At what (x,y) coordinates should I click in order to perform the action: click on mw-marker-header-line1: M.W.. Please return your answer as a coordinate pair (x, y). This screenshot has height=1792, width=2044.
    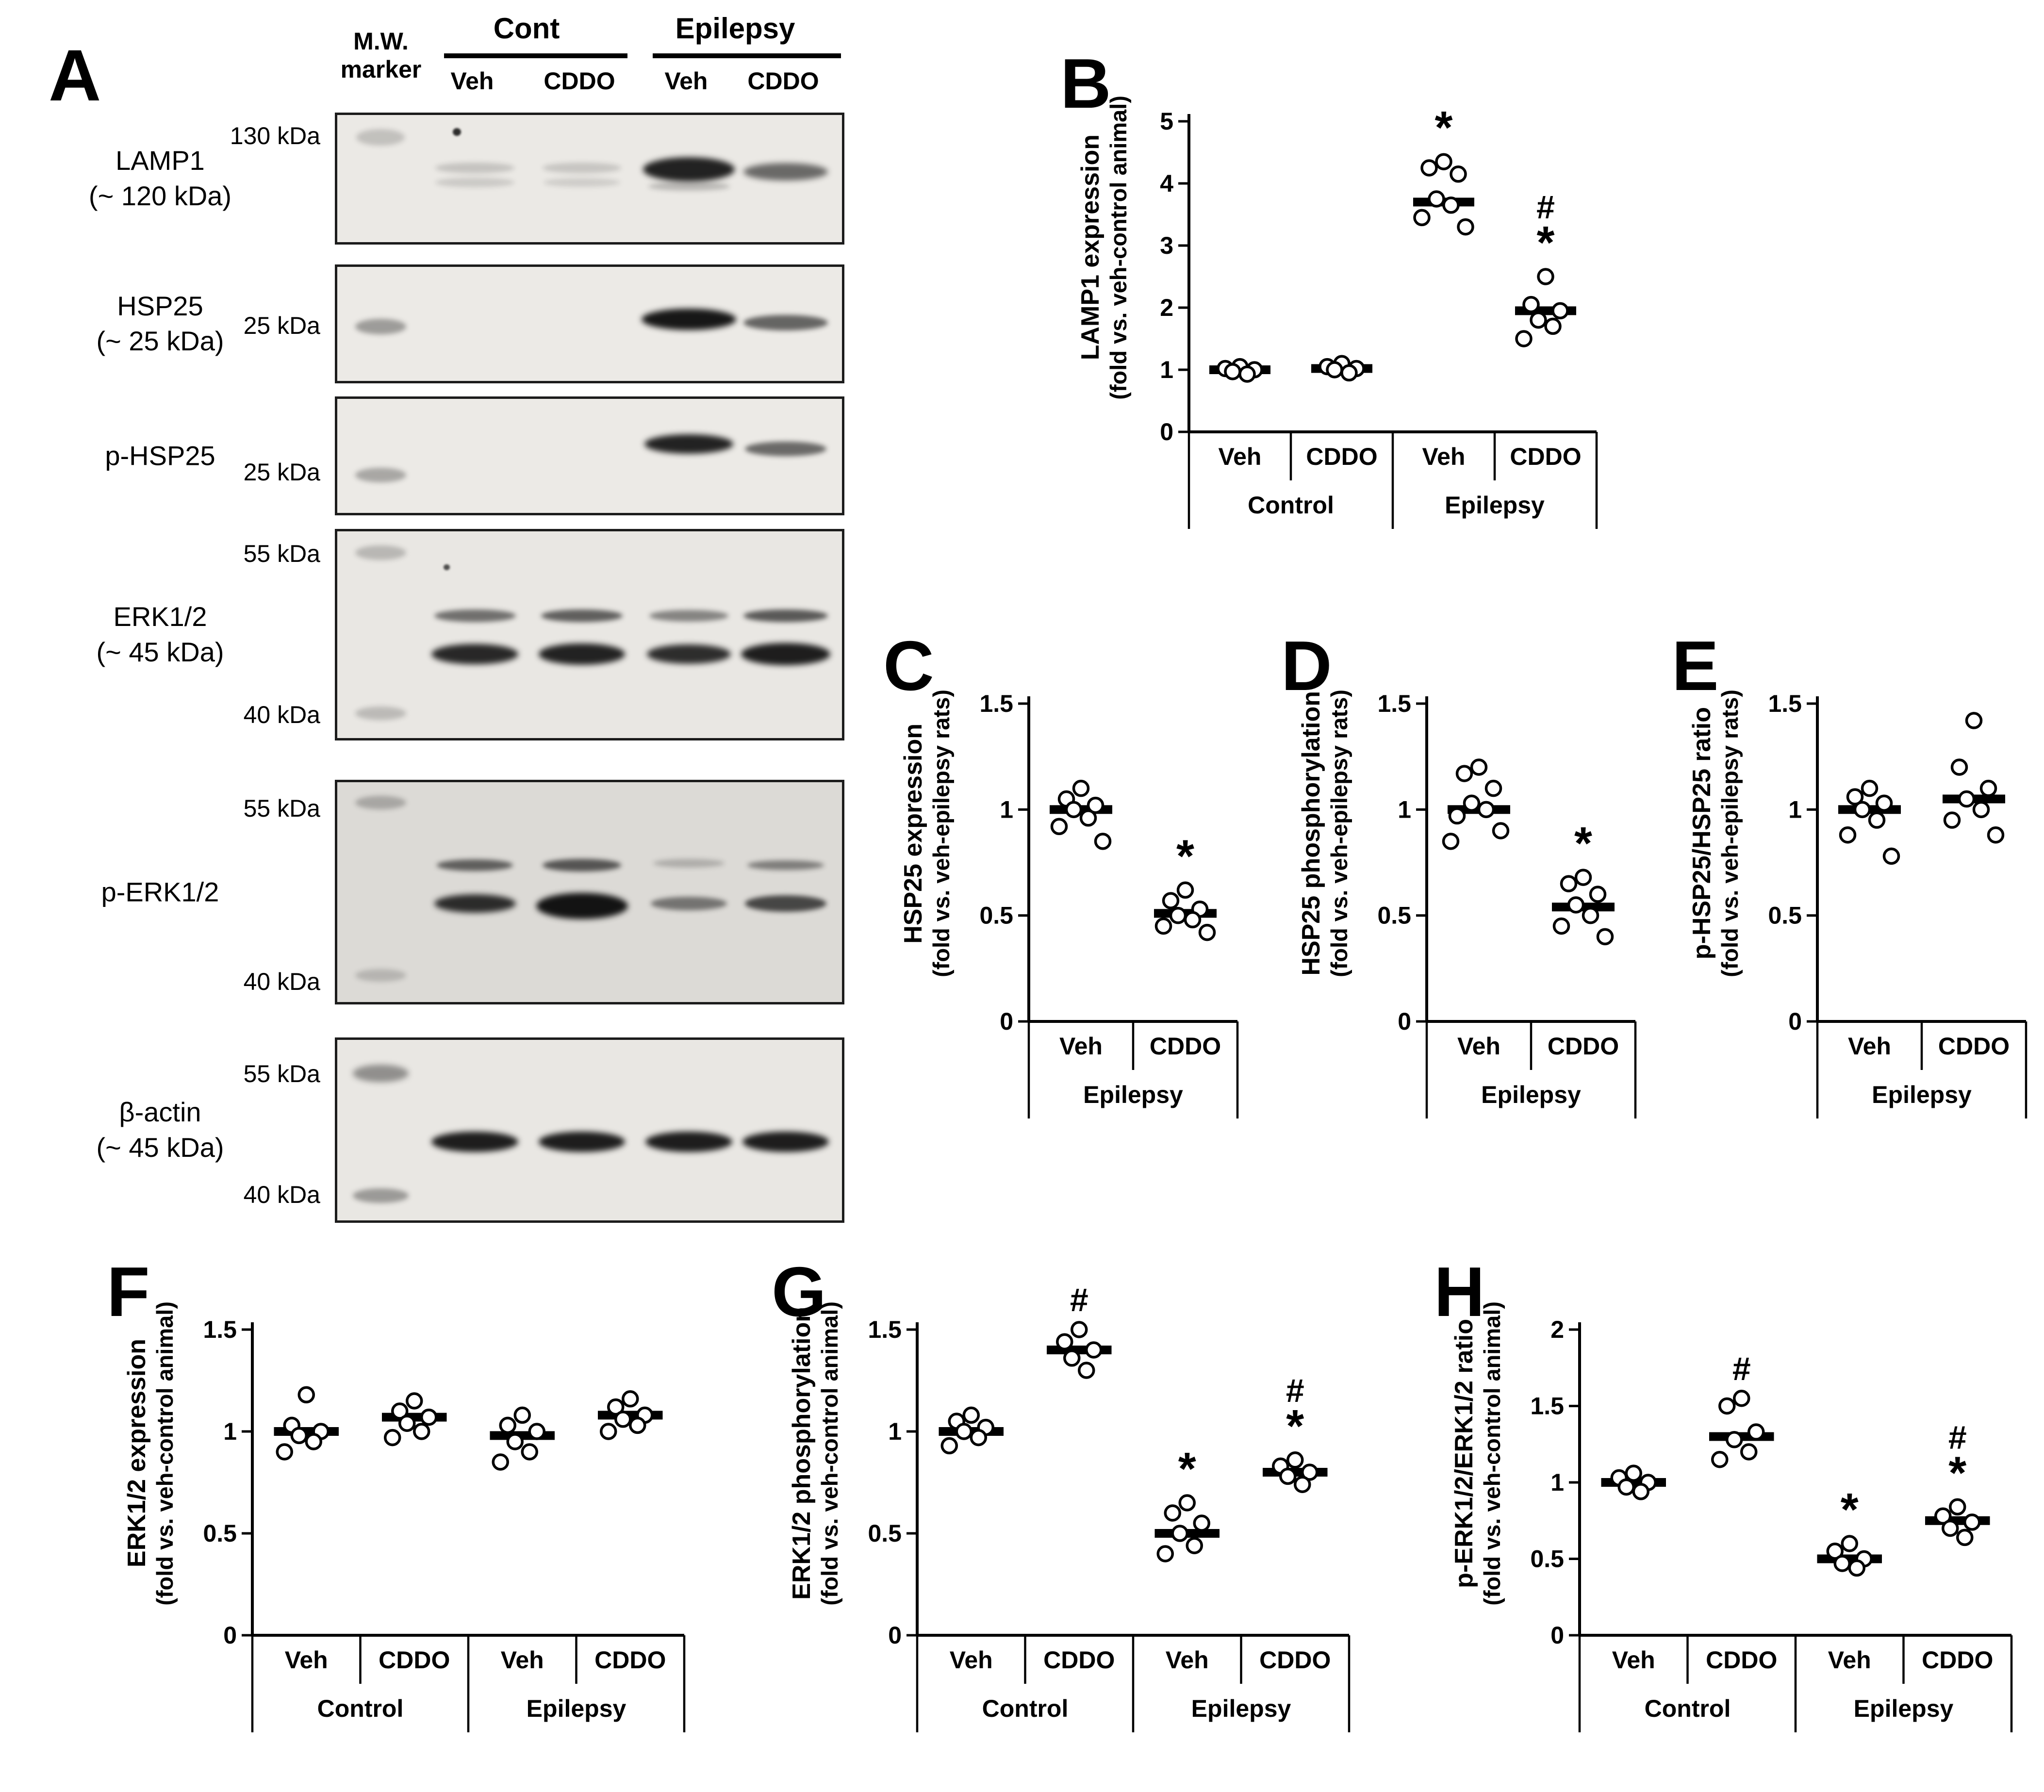
    Looking at the image, I should click on (381, 41).